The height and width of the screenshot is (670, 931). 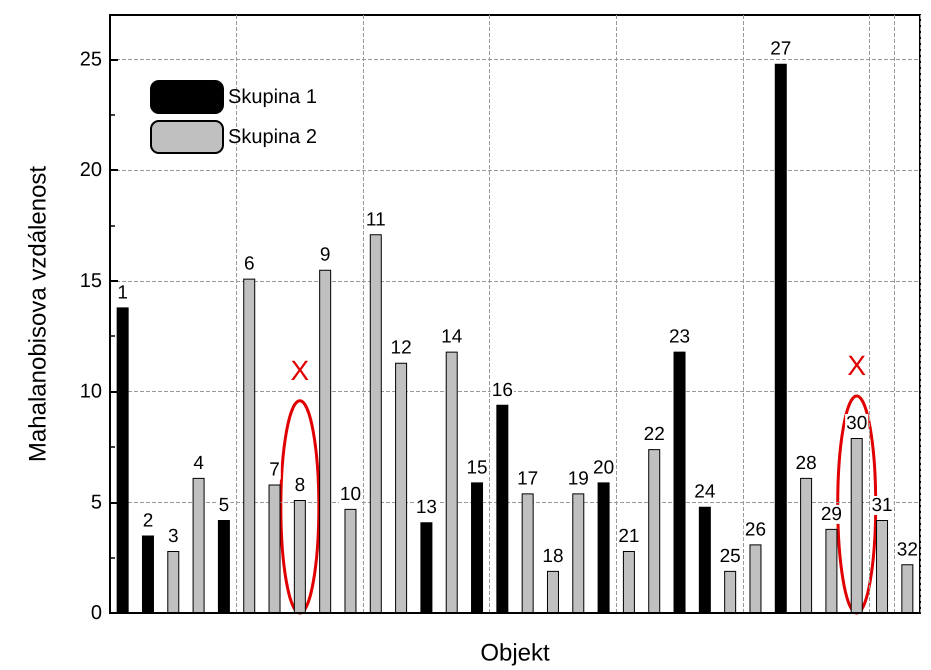 I want to click on x-tick-label: 17, so click(x=527, y=479).